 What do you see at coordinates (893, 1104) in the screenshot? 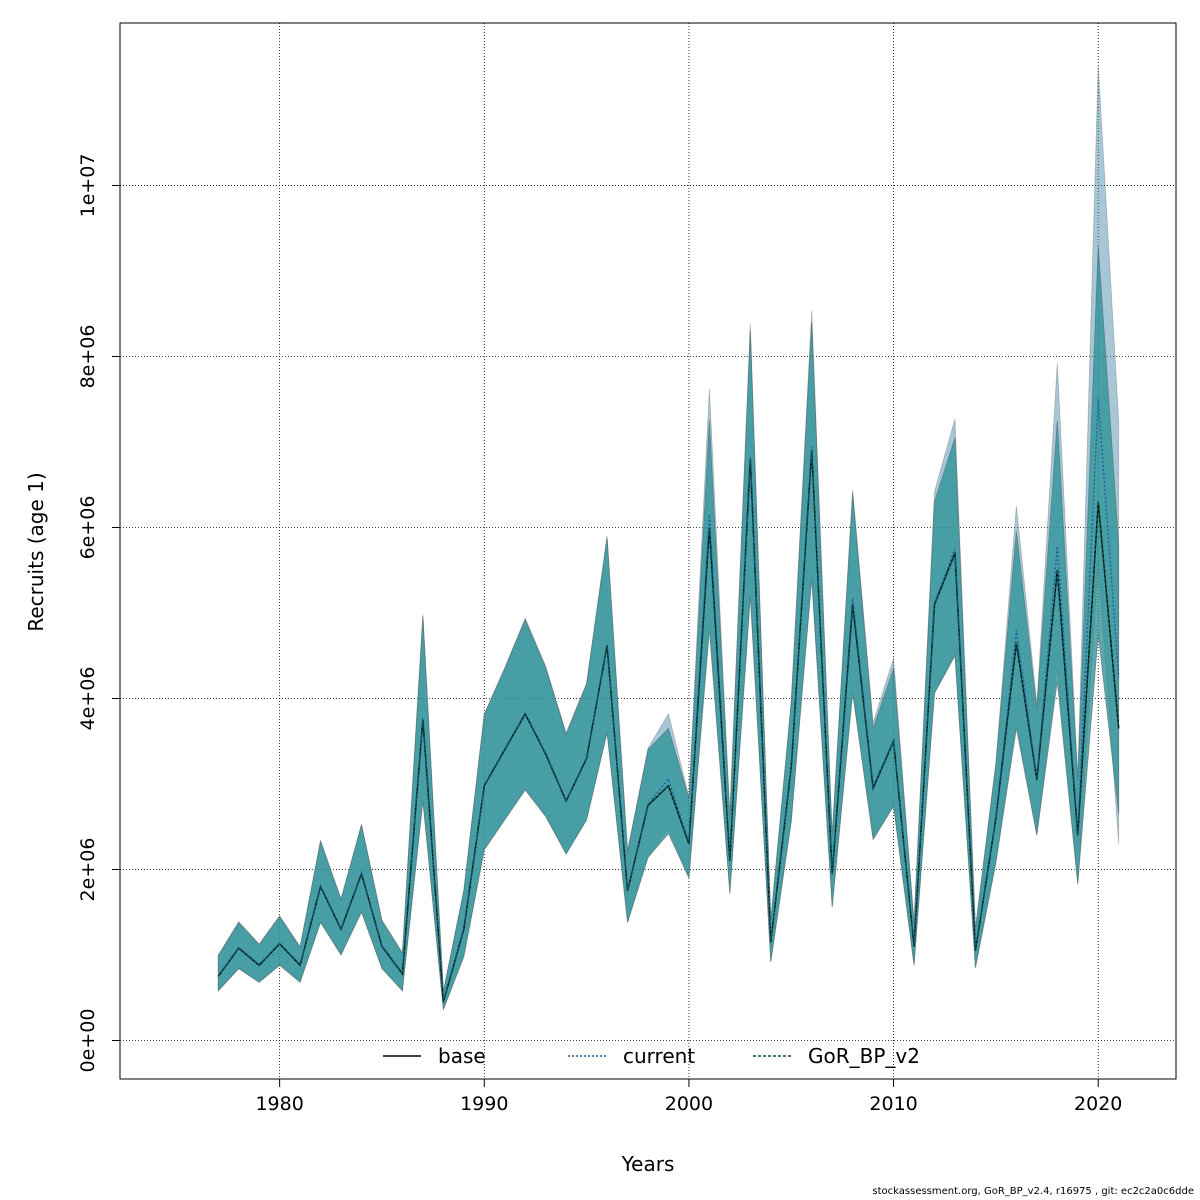
I see `x-tick-label: 2010` at bounding box center [893, 1104].